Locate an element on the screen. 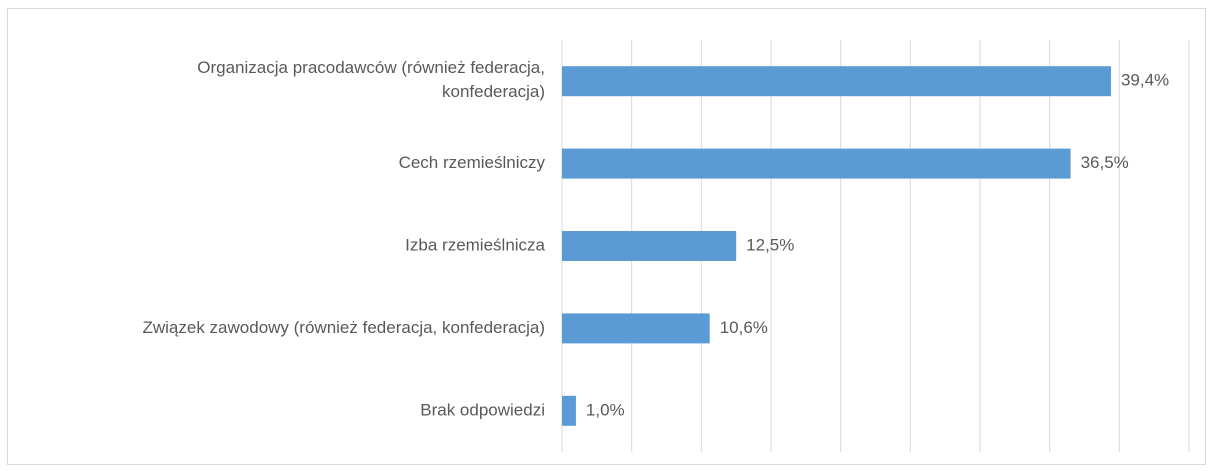  data-label: 10,6% is located at coordinates (744, 327).